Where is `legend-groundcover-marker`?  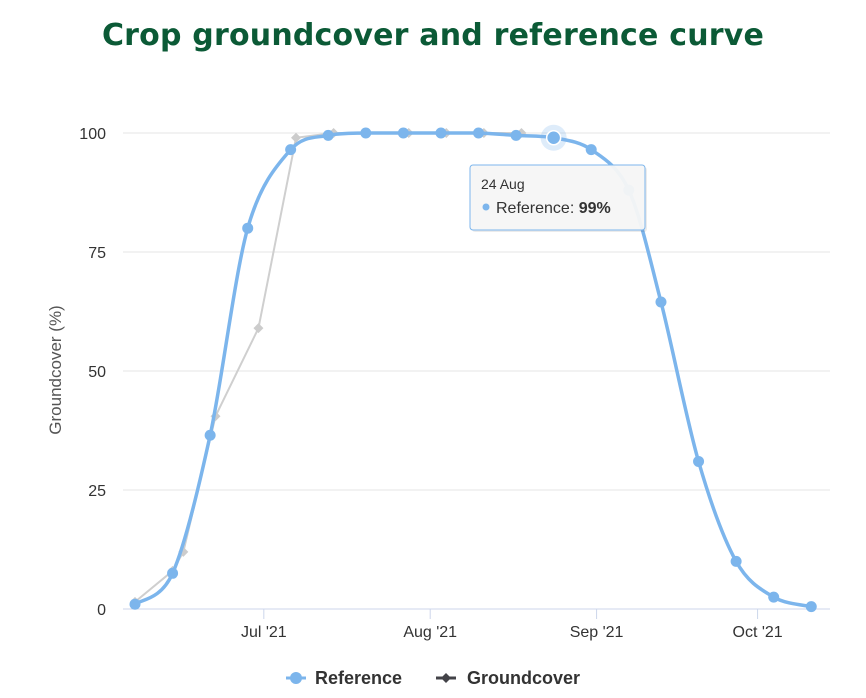 legend-groundcover-marker is located at coordinates (446, 678).